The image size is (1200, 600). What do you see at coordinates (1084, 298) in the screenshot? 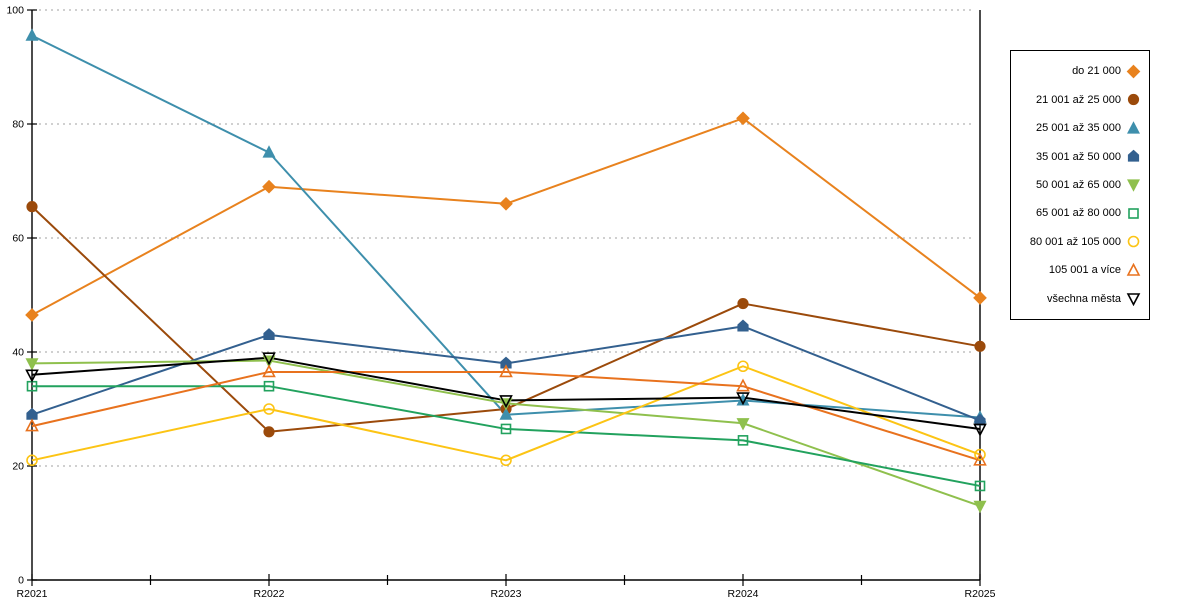
I see `legend-item-label: všechna města` at bounding box center [1084, 298].